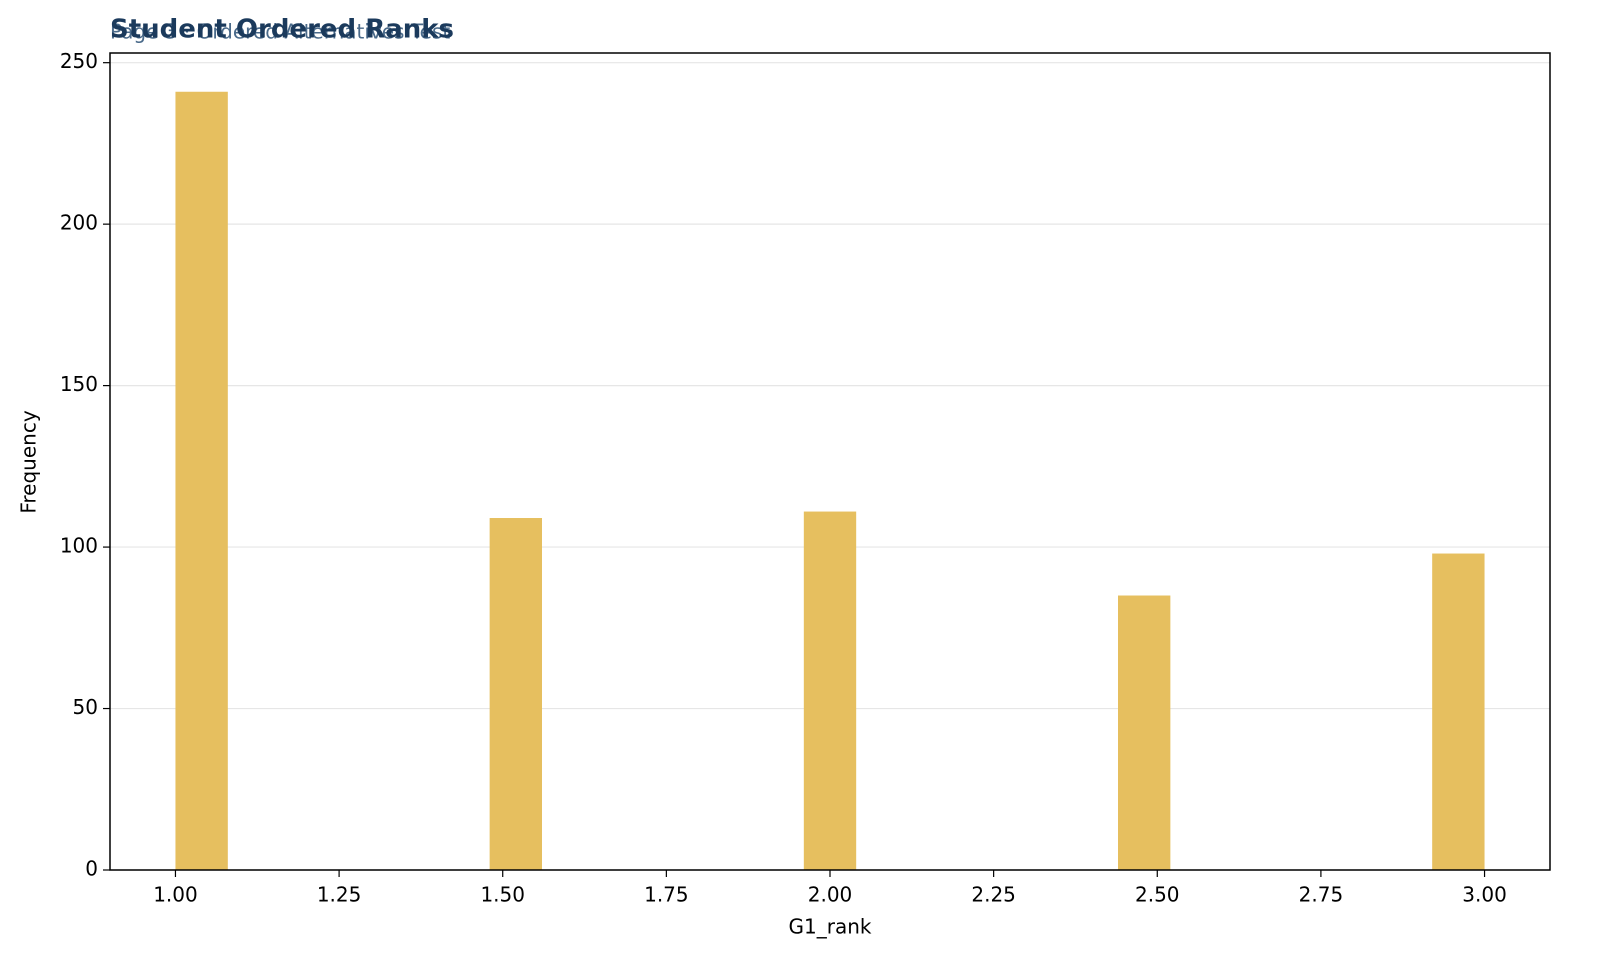 This screenshot has height=978, width=1600. Describe the element at coordinates (502, 895) in the screenshot. I see `x-tick-label: 1.50` at that location.